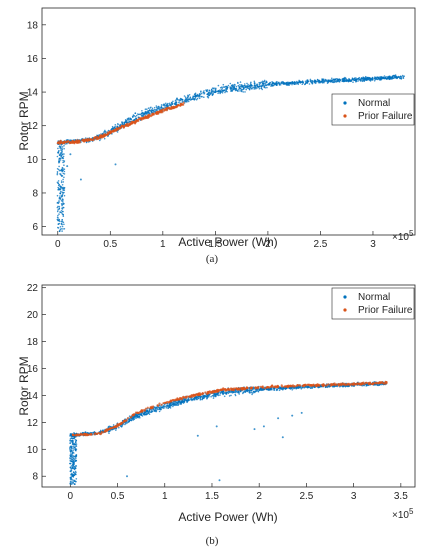 Image resolution: width=425 pixels, height=550 pixels. Describe the element at coordinates (227, 242) in the screenshot. I see `chart-a-xlabel: Active Power (Wh)` at that location.